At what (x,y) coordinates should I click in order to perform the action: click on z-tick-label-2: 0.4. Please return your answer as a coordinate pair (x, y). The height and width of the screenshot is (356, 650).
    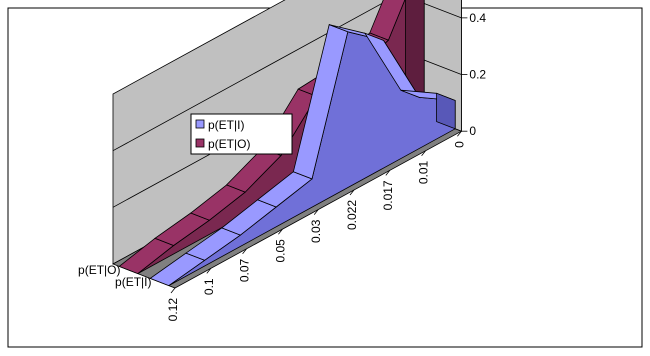
    Looking at the image, I should click on (477, 18).